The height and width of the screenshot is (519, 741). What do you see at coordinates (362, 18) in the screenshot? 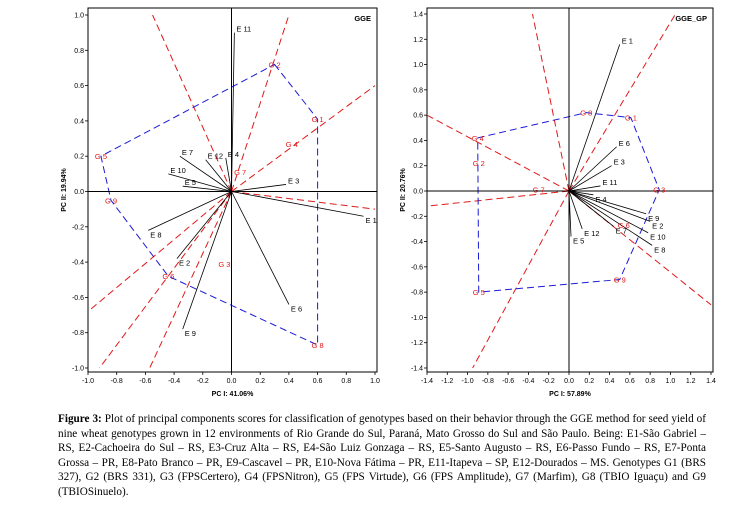
I see `panel-title: GGE` at bounding box center [362, 18].